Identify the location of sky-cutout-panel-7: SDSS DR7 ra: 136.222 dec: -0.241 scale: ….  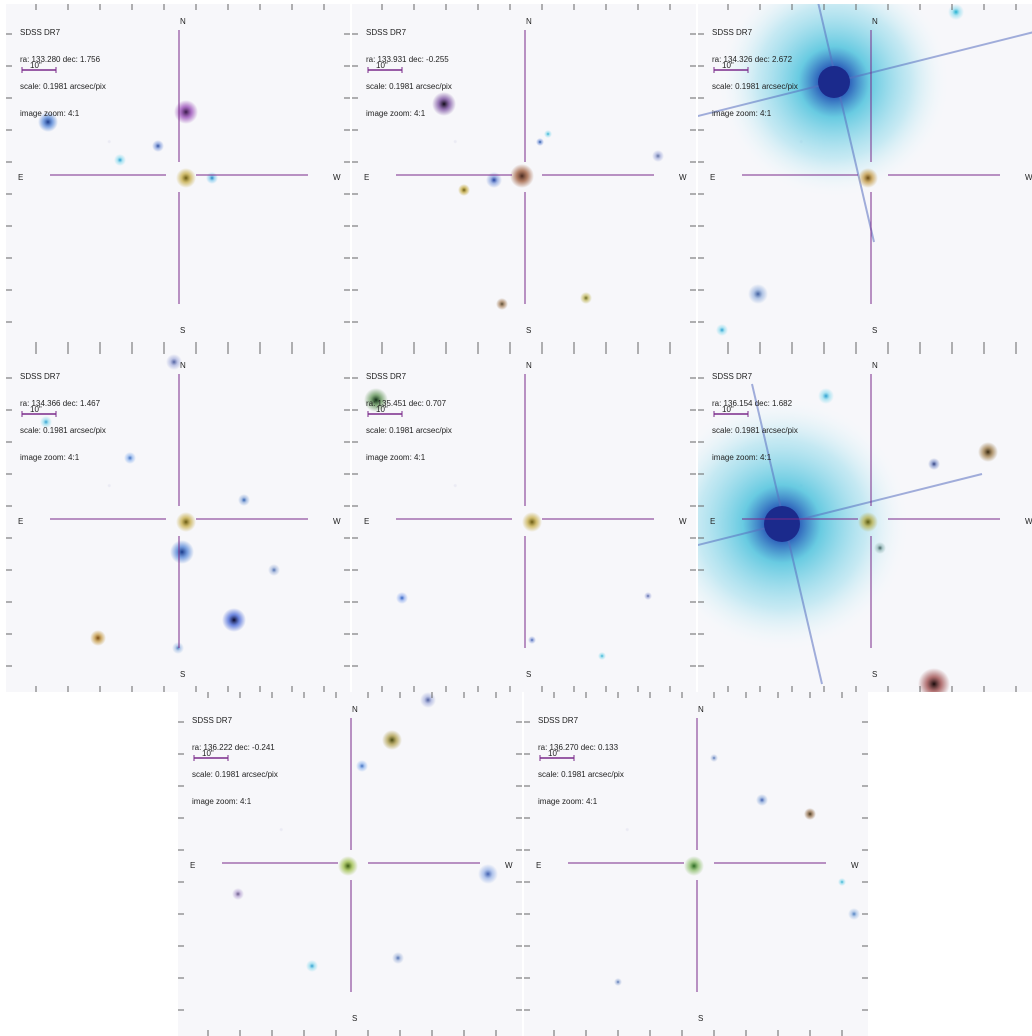
(350, 864).